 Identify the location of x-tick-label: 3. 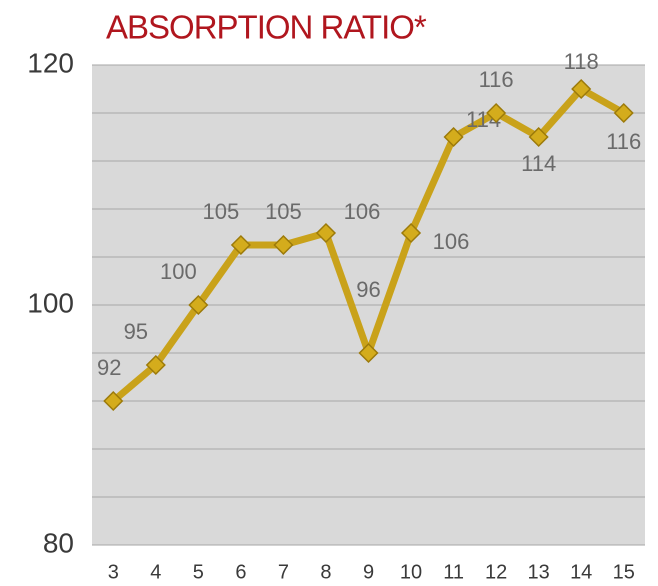
(113, 572).